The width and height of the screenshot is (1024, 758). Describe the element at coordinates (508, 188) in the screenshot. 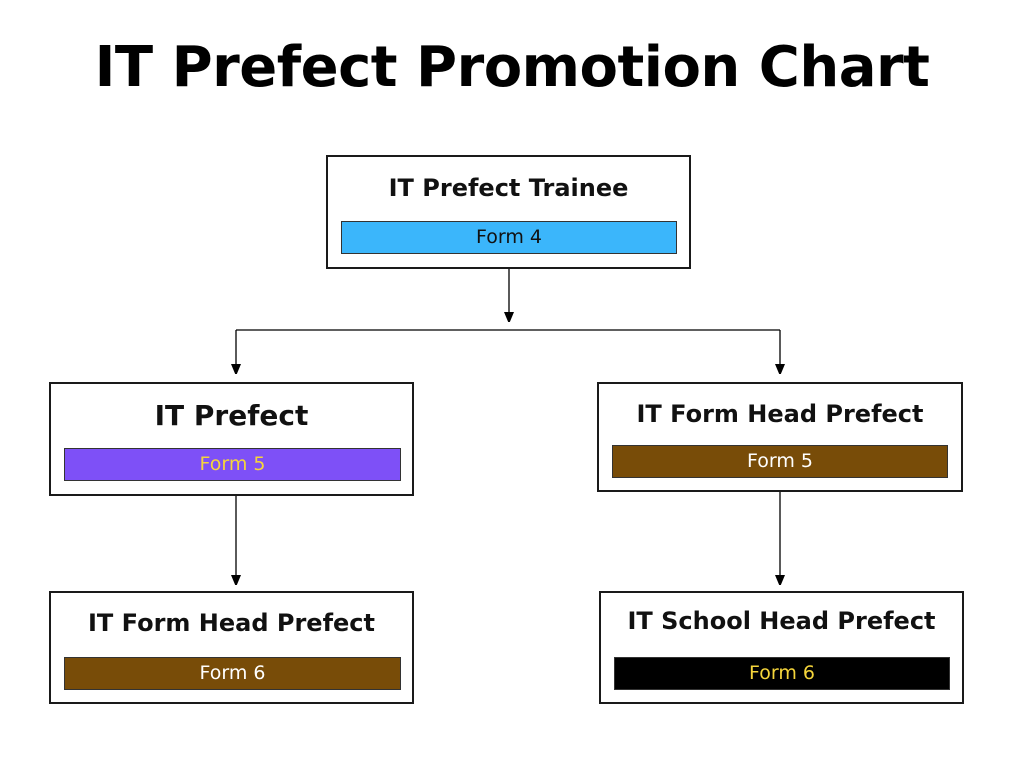

I see `node-title: IT Prefect Trainee` at that location.